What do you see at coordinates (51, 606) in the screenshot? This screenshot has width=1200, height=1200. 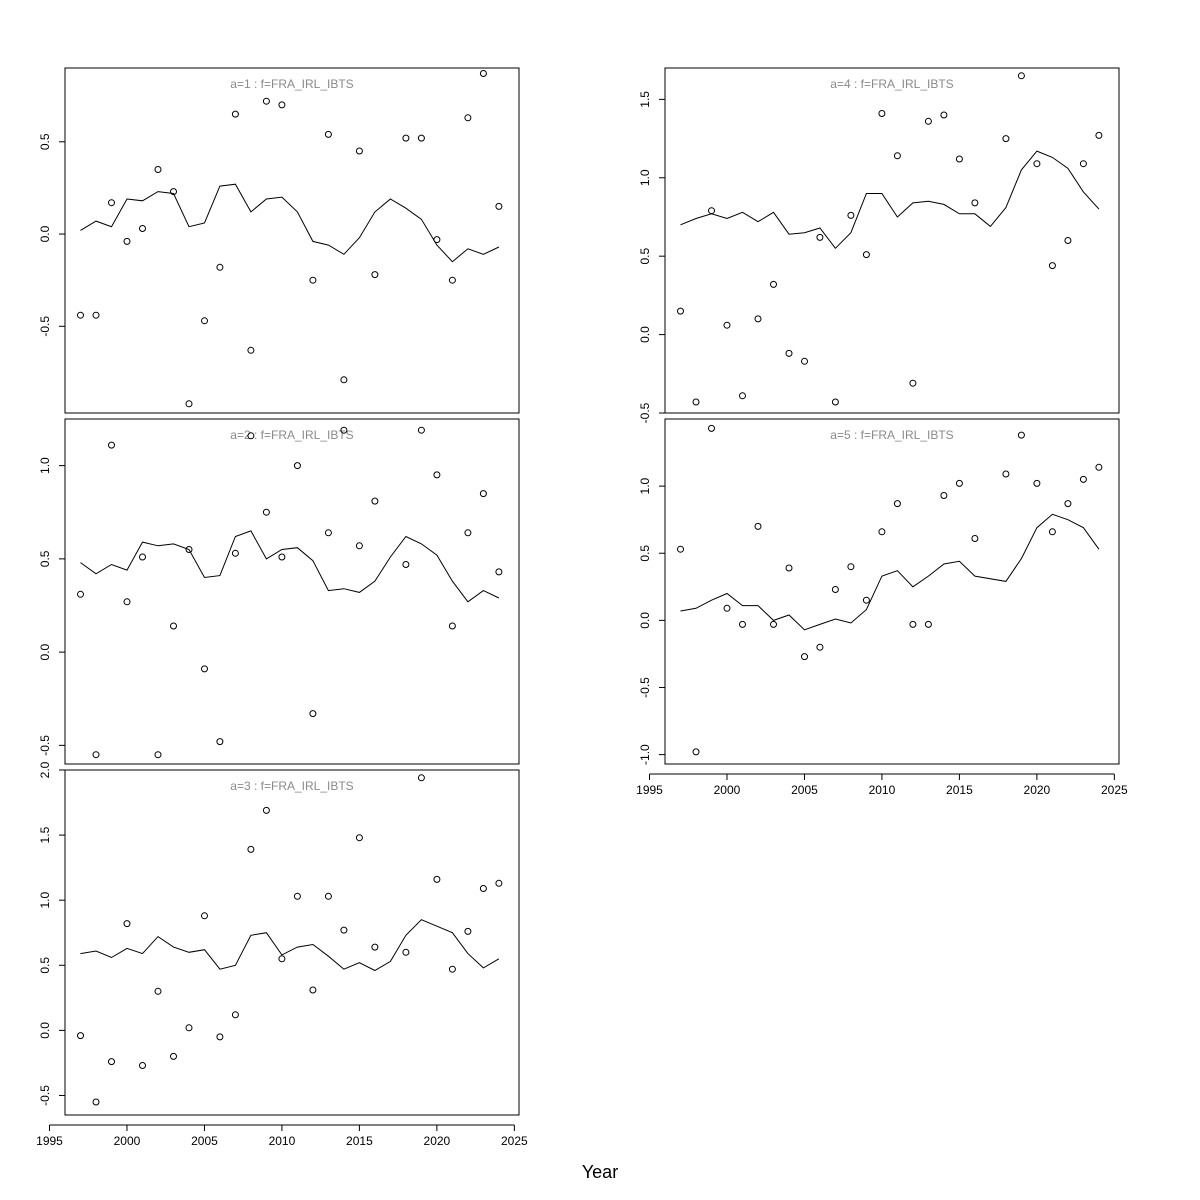 I see `y-axis: -0.5 0.0 0.5 1.0` at bounding box center [51, 606].